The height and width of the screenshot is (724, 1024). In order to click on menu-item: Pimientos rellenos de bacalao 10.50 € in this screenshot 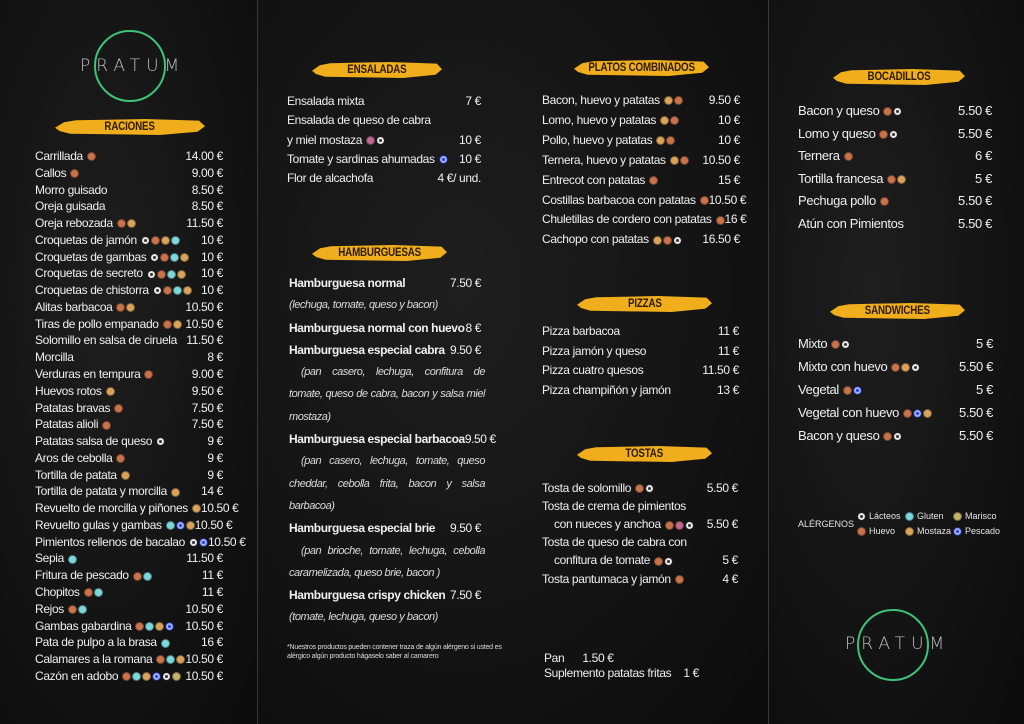, I will do `click(140, 541)`.